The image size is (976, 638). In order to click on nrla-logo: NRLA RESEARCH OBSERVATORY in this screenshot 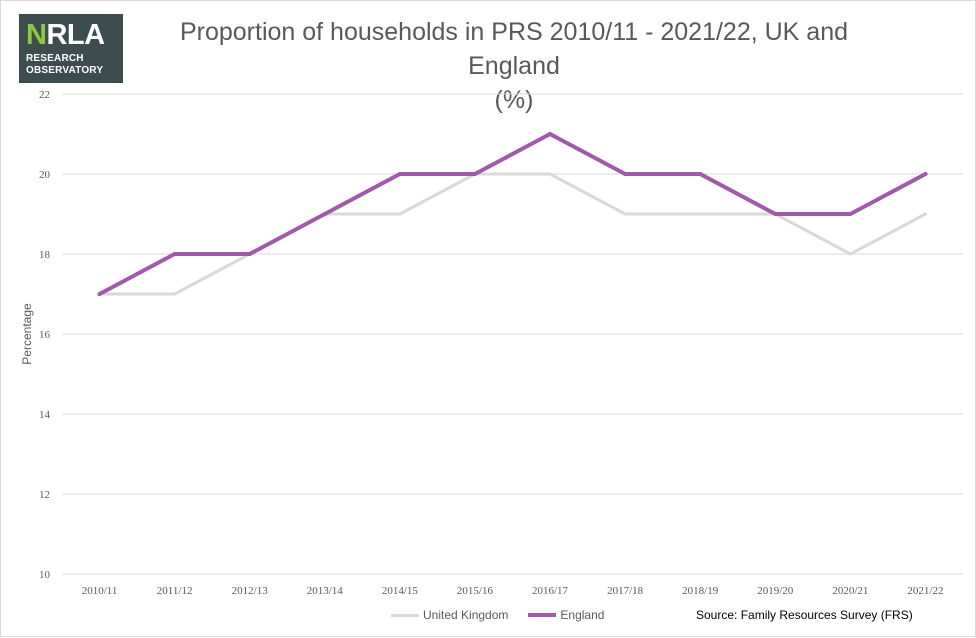, I will do `click(71, 48)`.